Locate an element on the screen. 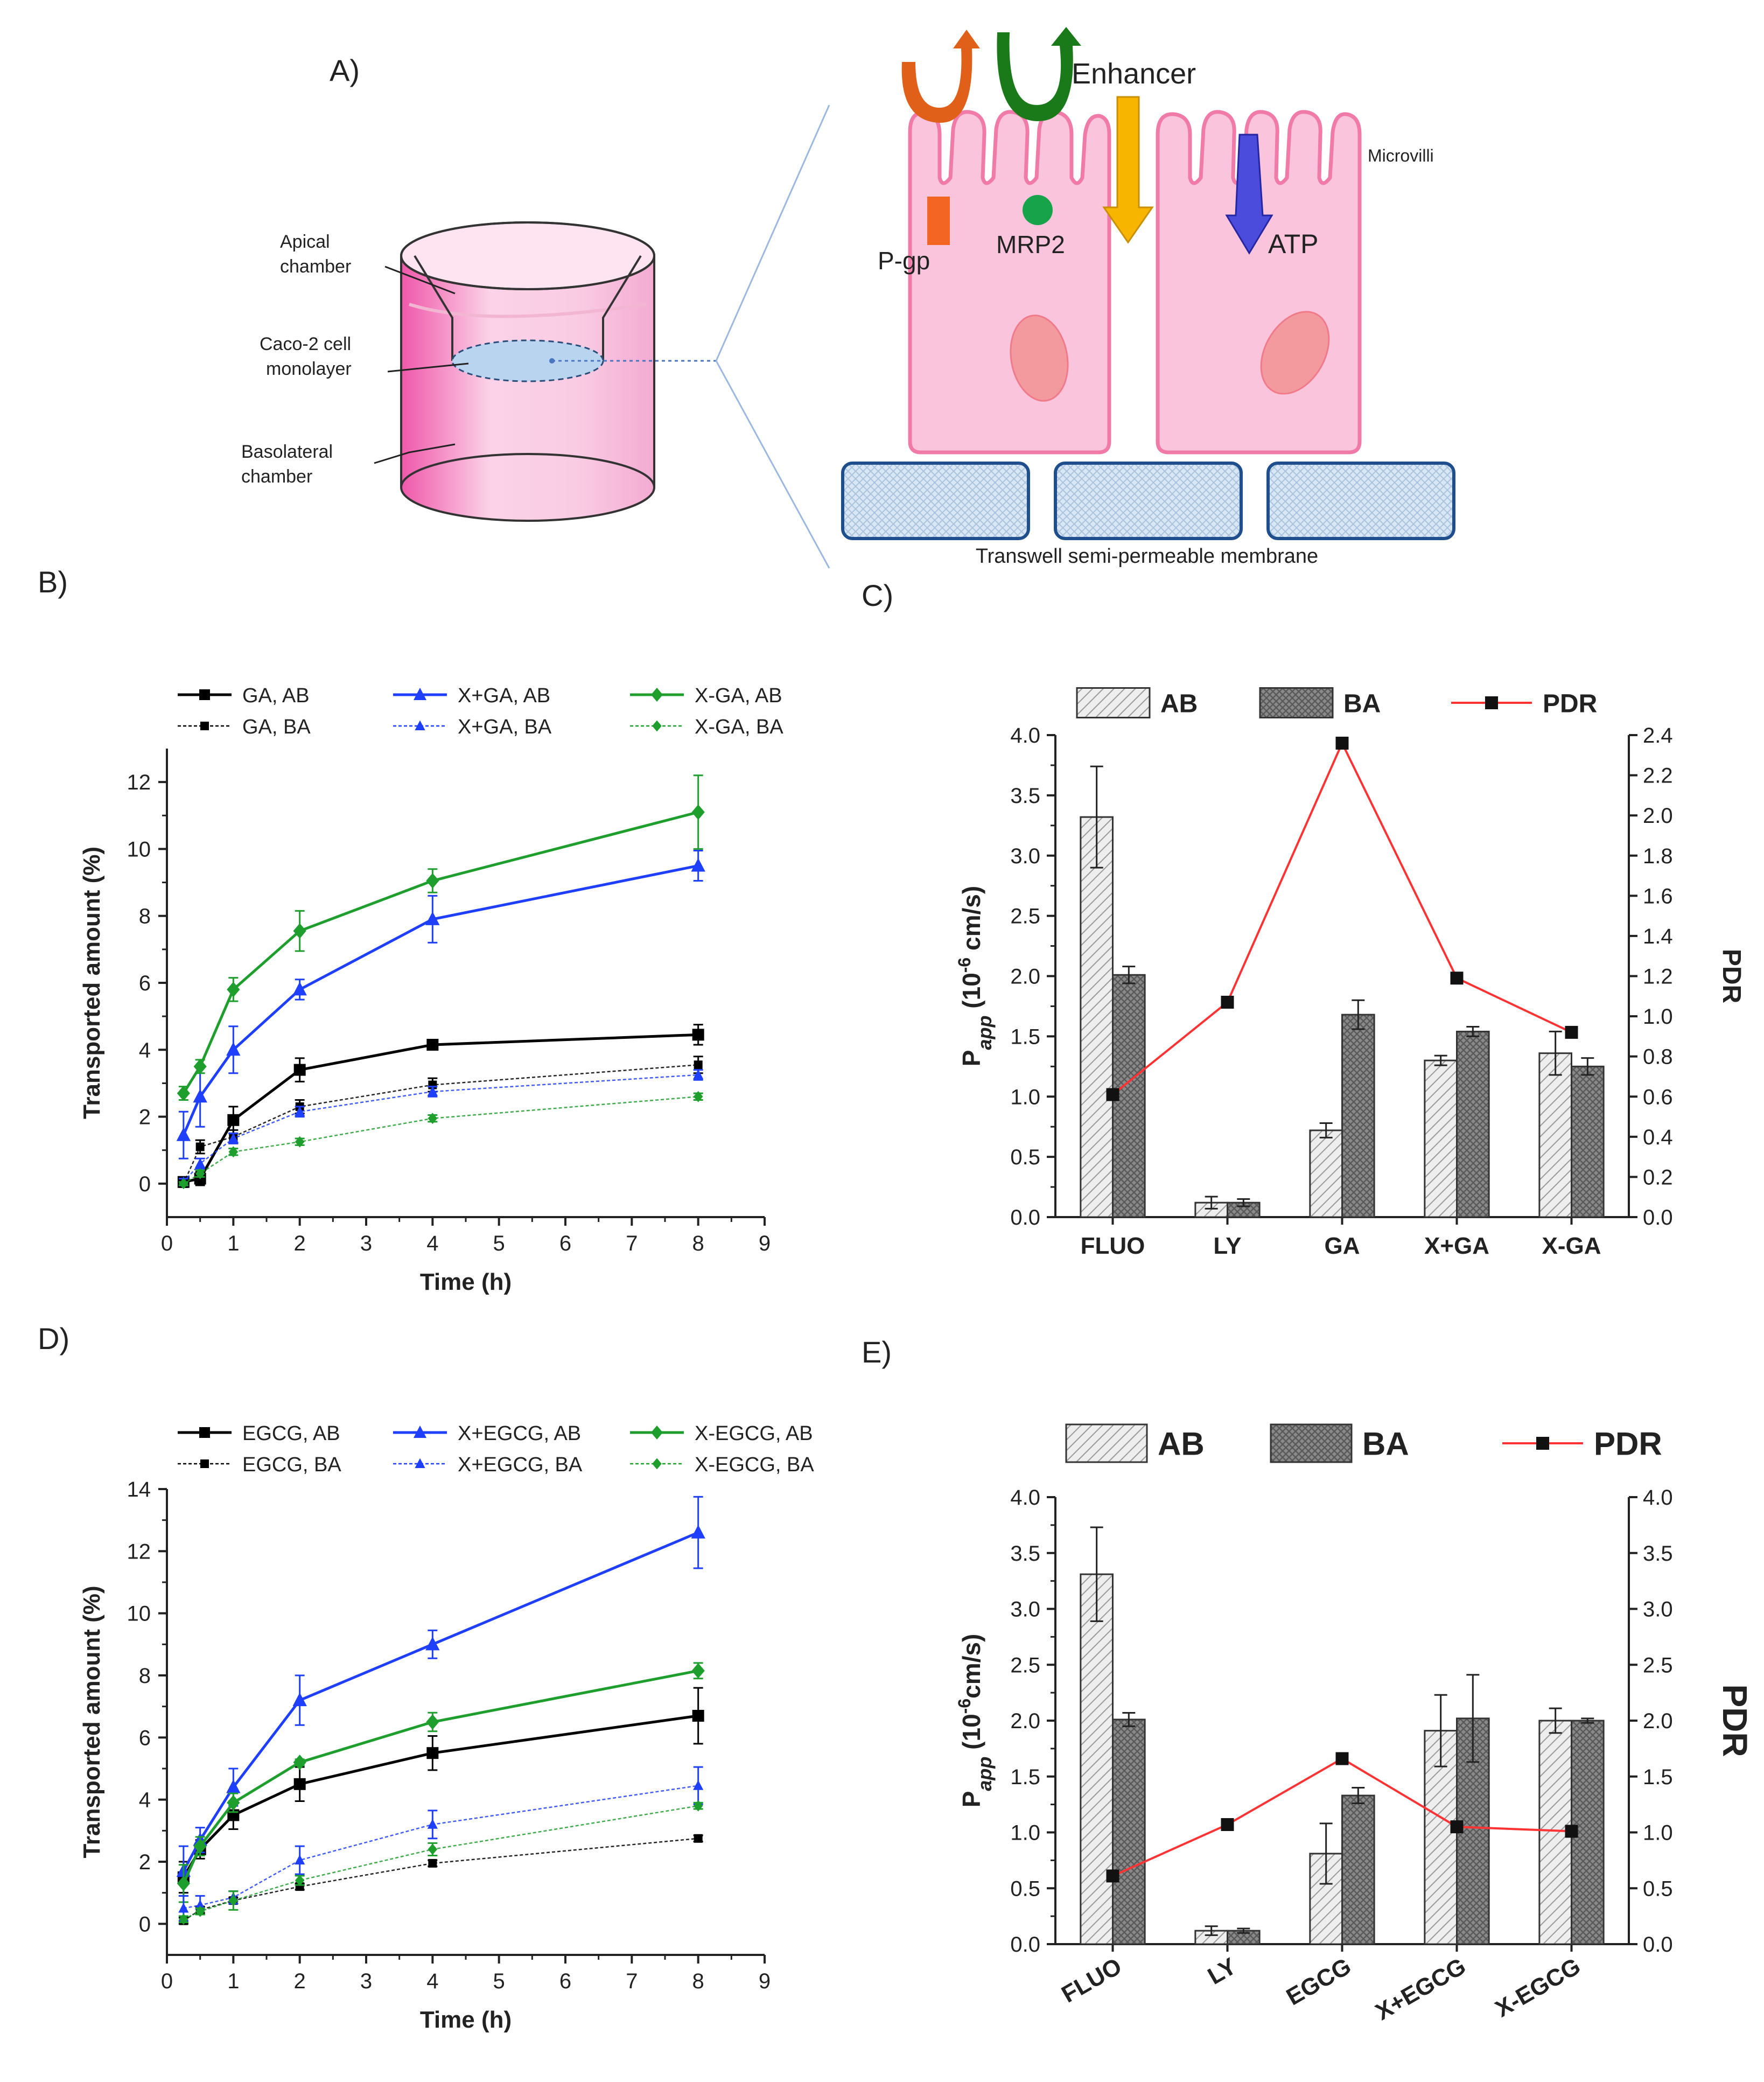  y2-tick-label: 1.8 is located at coordinates (1658, 856).